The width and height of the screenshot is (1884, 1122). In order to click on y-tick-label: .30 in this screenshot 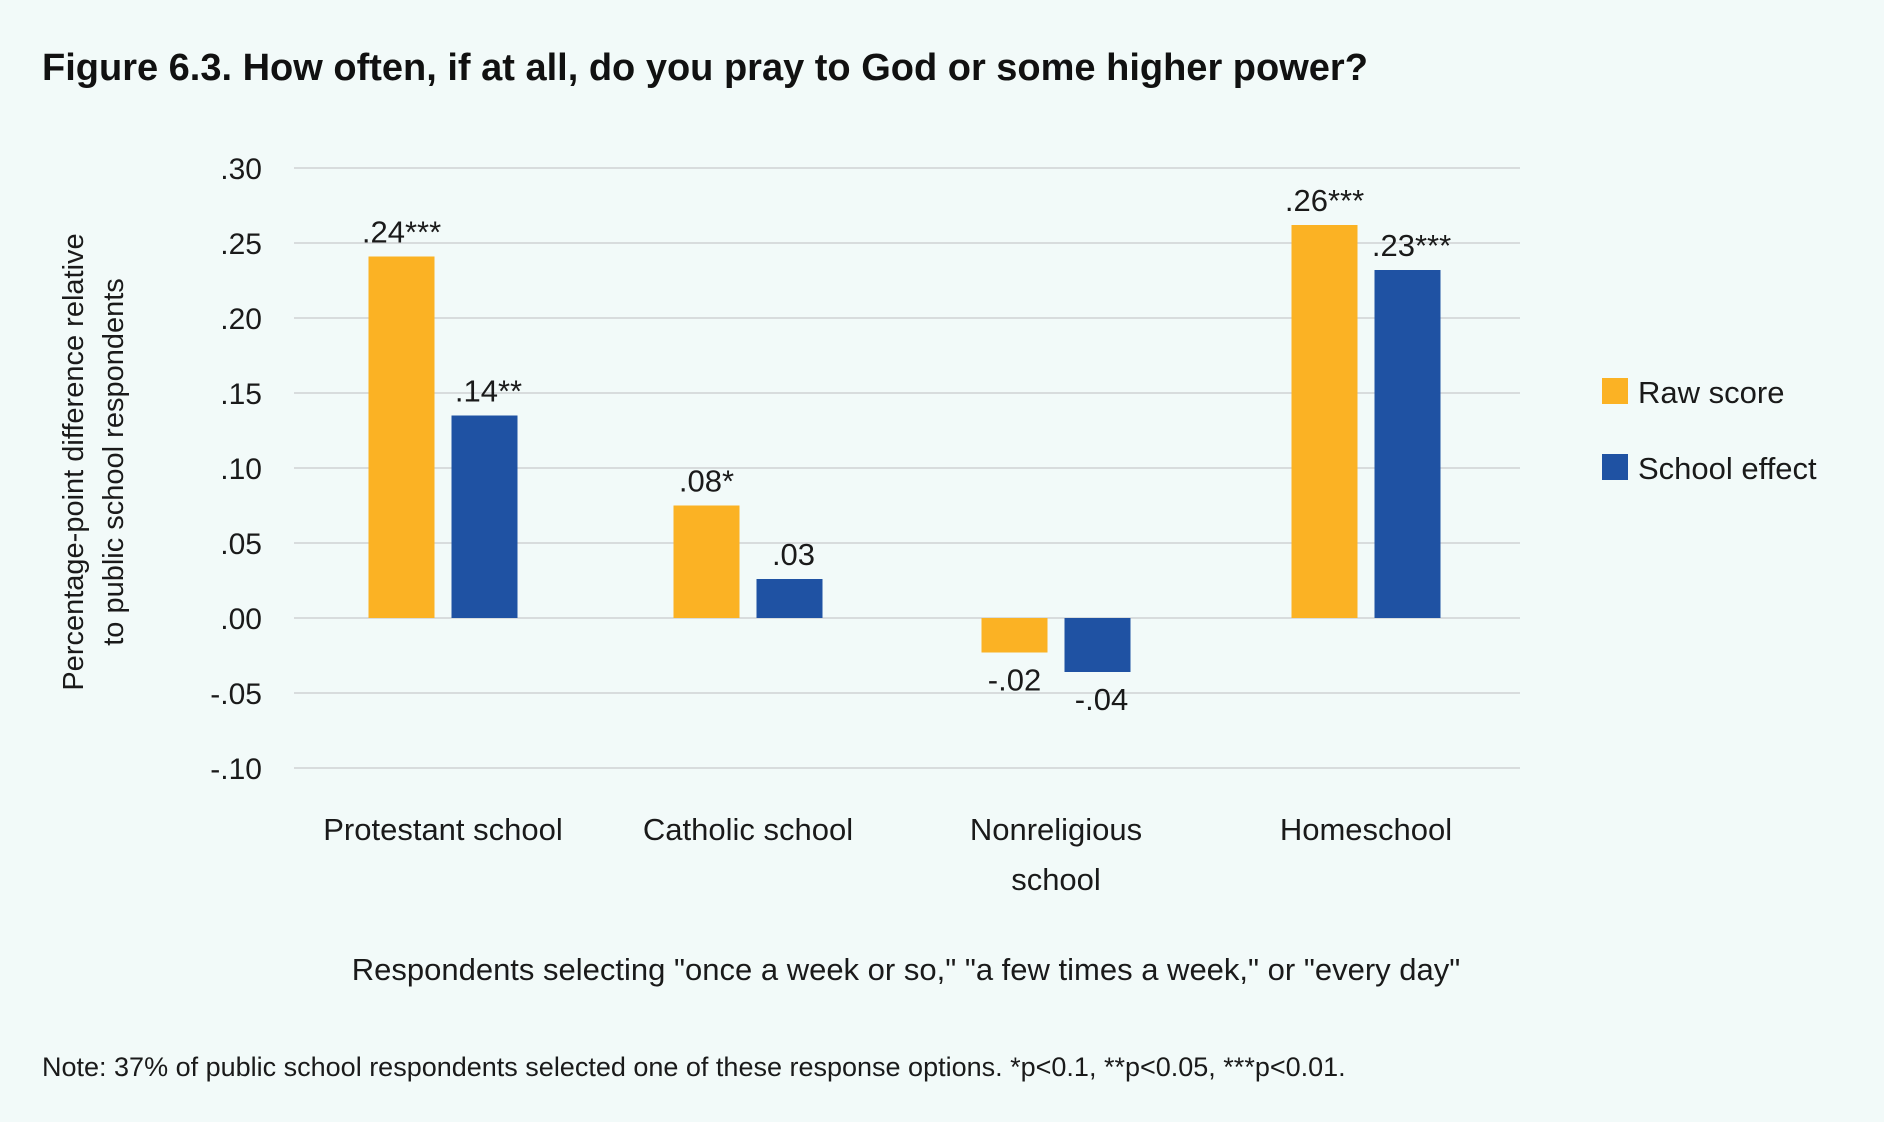, I will do `click(241, 169)`.